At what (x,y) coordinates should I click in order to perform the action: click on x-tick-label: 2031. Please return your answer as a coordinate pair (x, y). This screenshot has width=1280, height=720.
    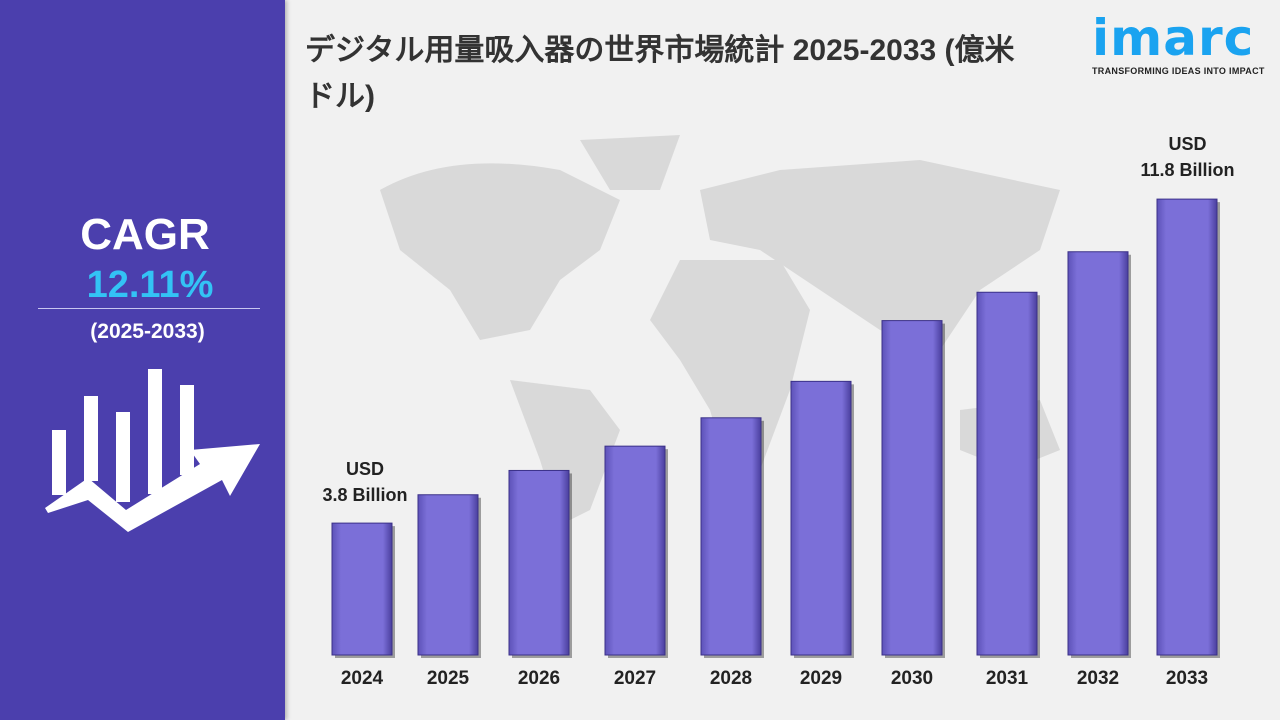
    Looking at the image, I should click on (1007, 678).